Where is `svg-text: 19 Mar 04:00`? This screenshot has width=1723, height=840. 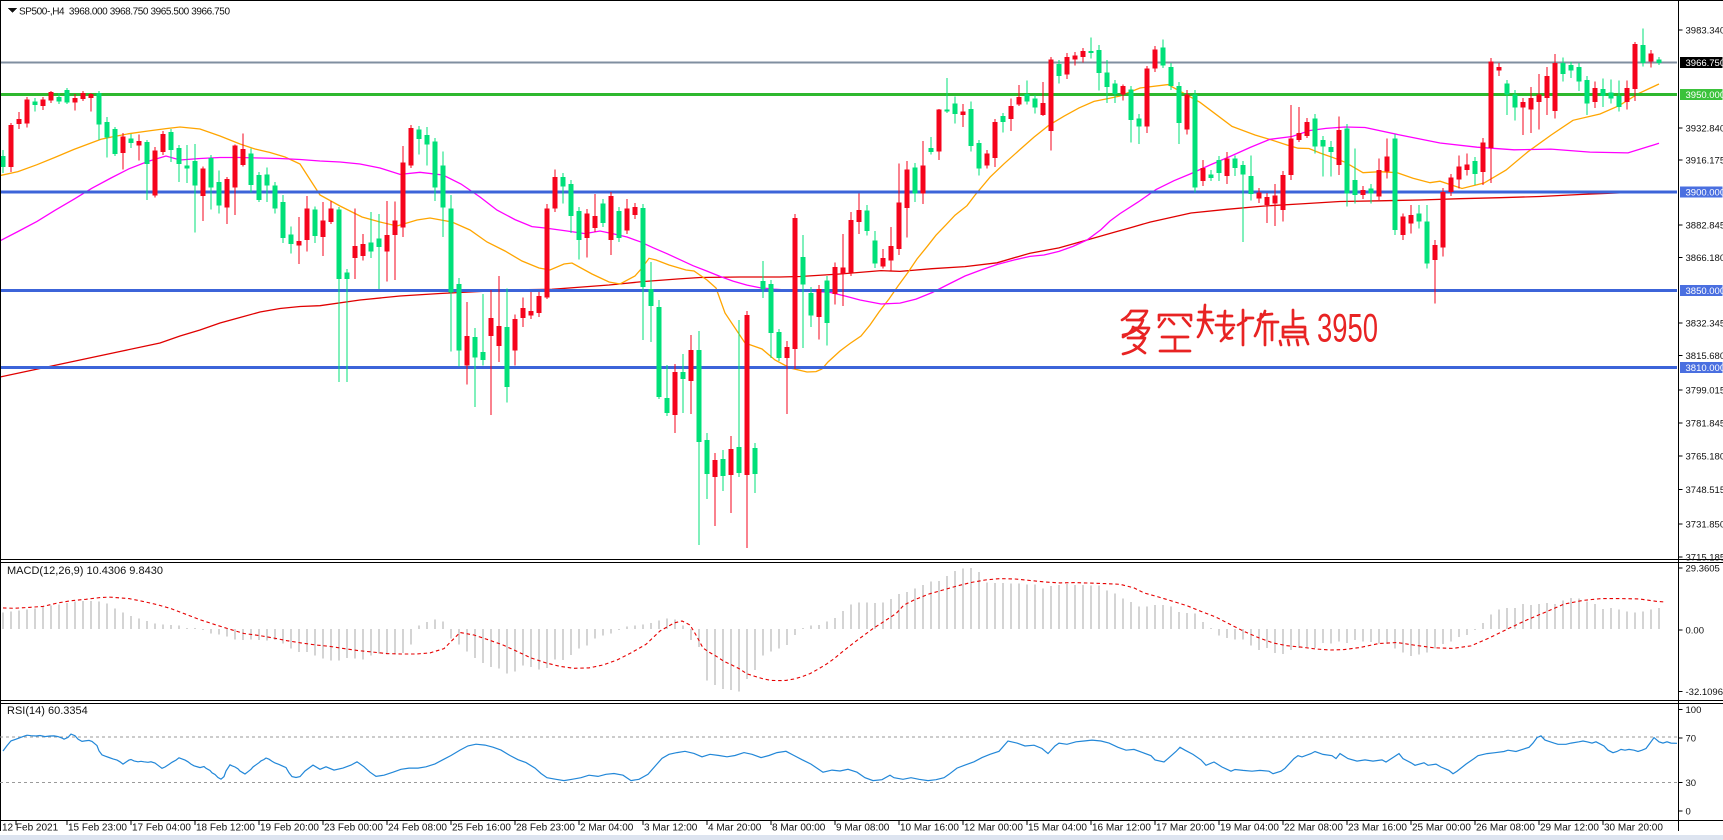
svg-text: 19 Mar 04:00 is located at coordinates (1249, 828).